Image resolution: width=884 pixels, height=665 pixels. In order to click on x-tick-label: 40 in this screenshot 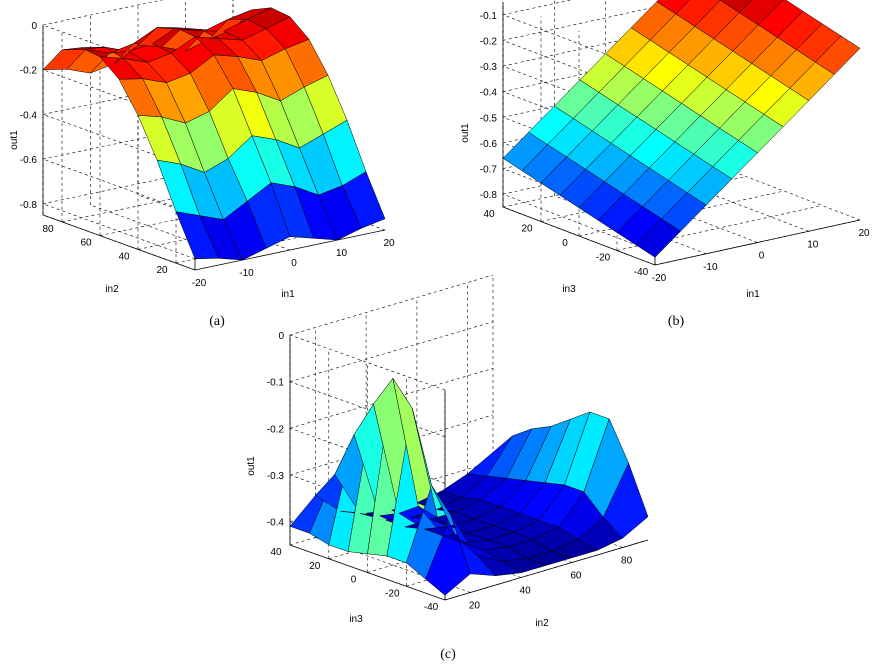, I will do `click(526, 591)`.